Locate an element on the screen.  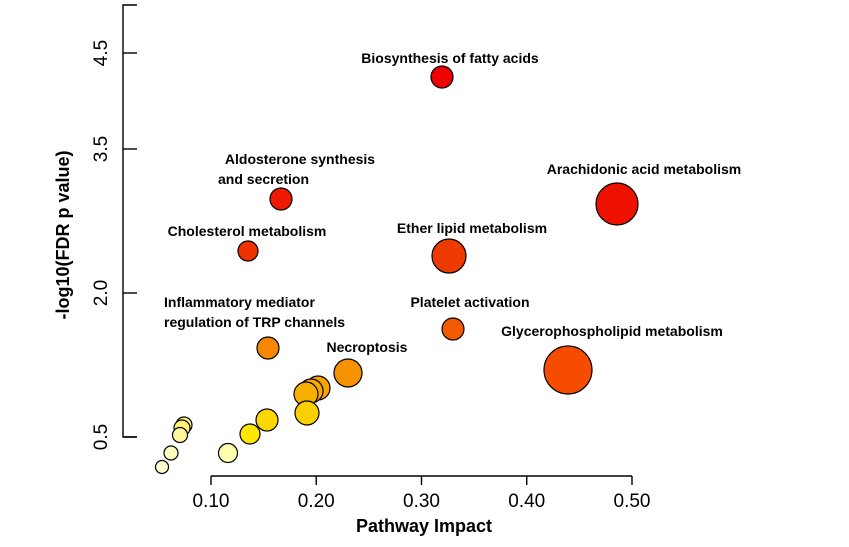
point-label: Ether lipid metabolism is located at coordinates (472, 228).